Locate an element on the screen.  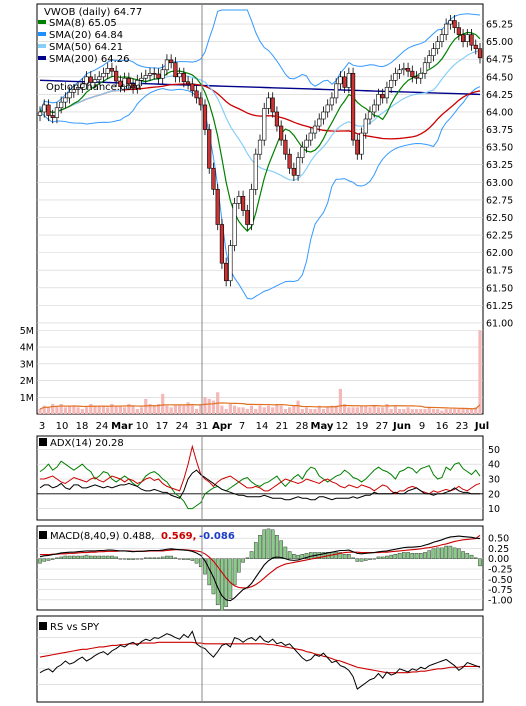
legend-entry: SMA(8) 65.05 is located at coordinates (83, 23).